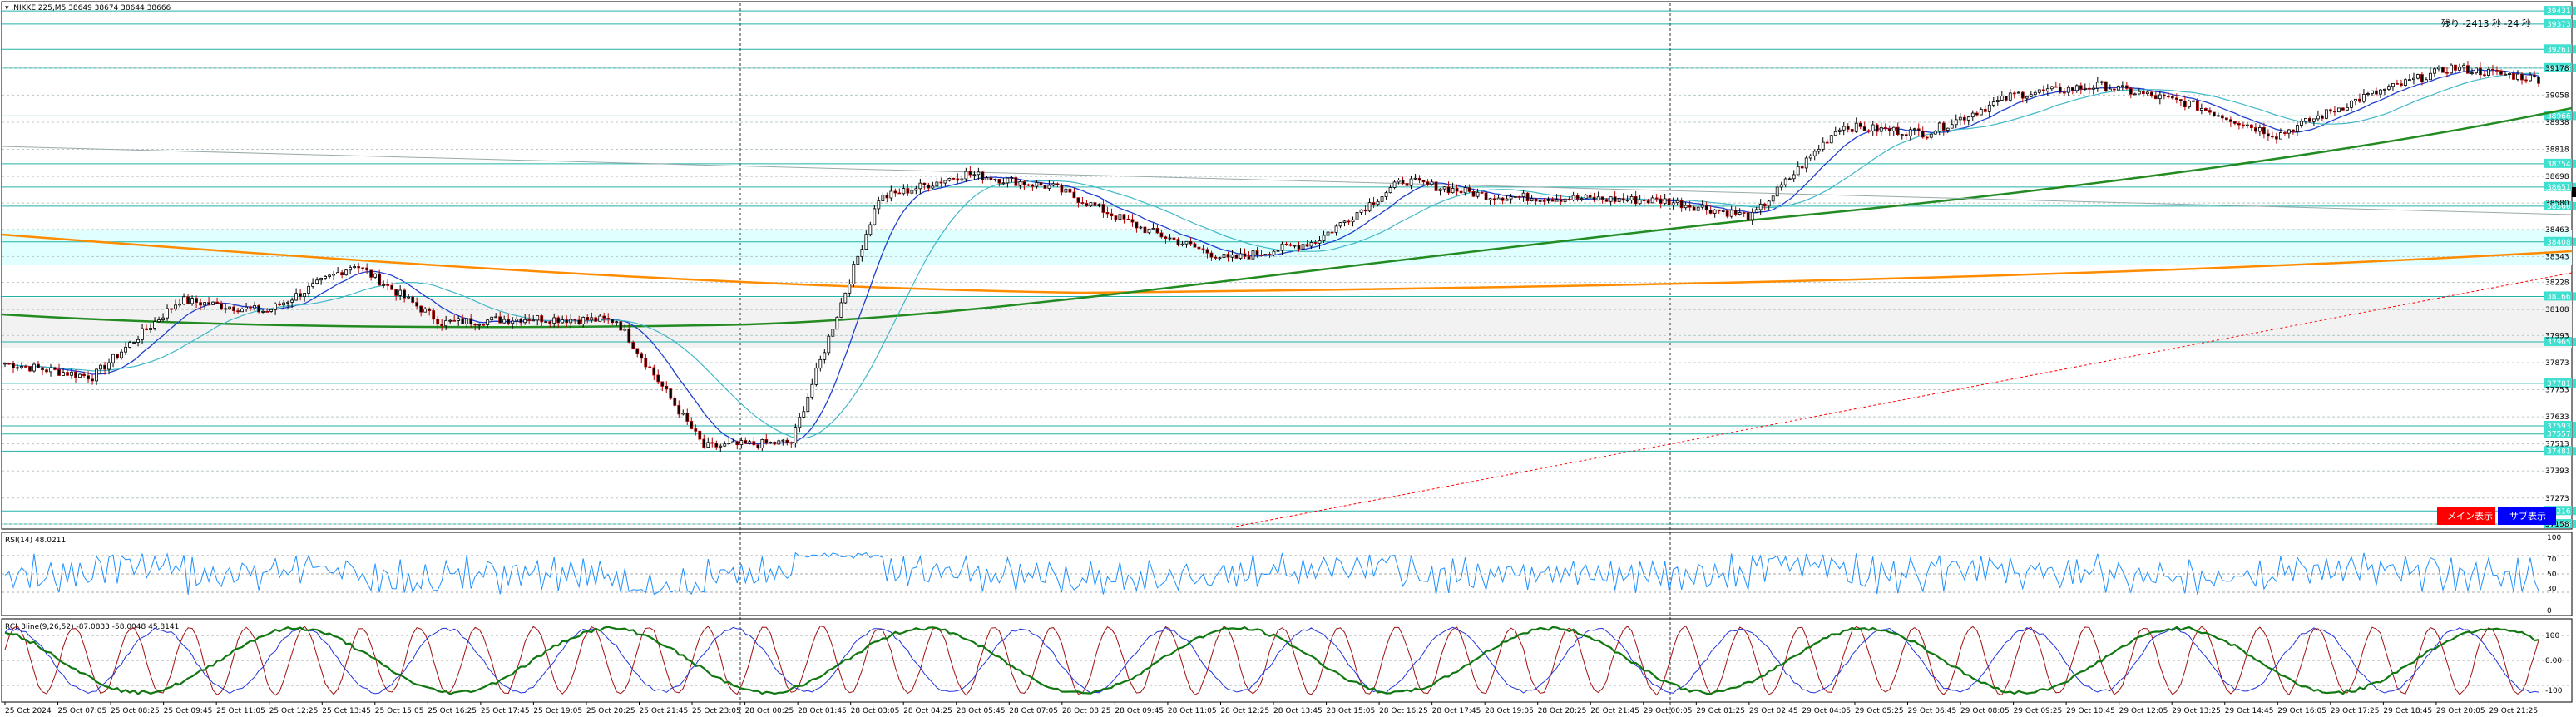 The width and height of the screenshot is (2576, 717). I want to click on level-tag-text: 39178, so click(2559, 69).